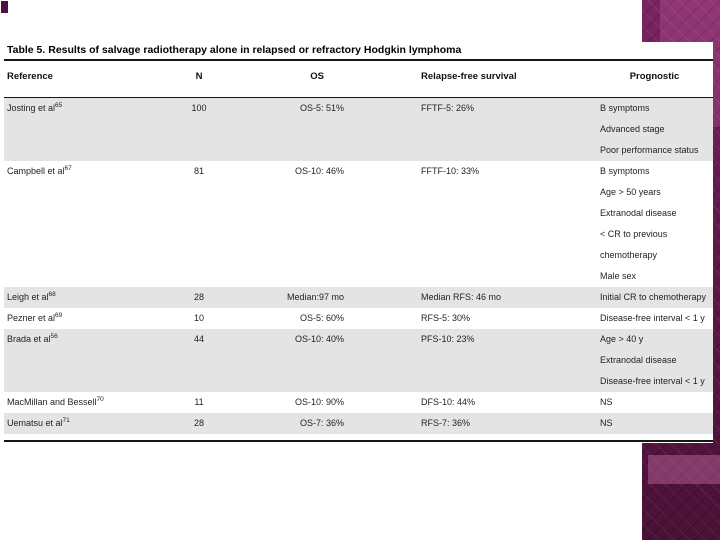 The width and height of the screenshot is (720, 540). I want to click on reference-superscript: 56, so click(54, 336).